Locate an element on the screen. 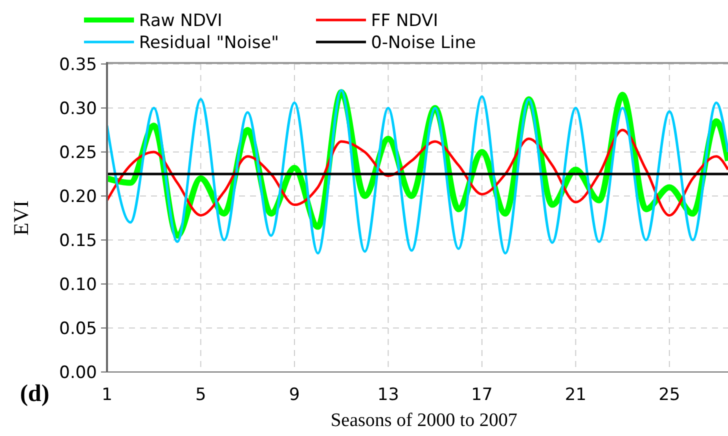 This screenshot has height=436, width=728. x-tick-label: 17 is located at coordinates (482, 395).